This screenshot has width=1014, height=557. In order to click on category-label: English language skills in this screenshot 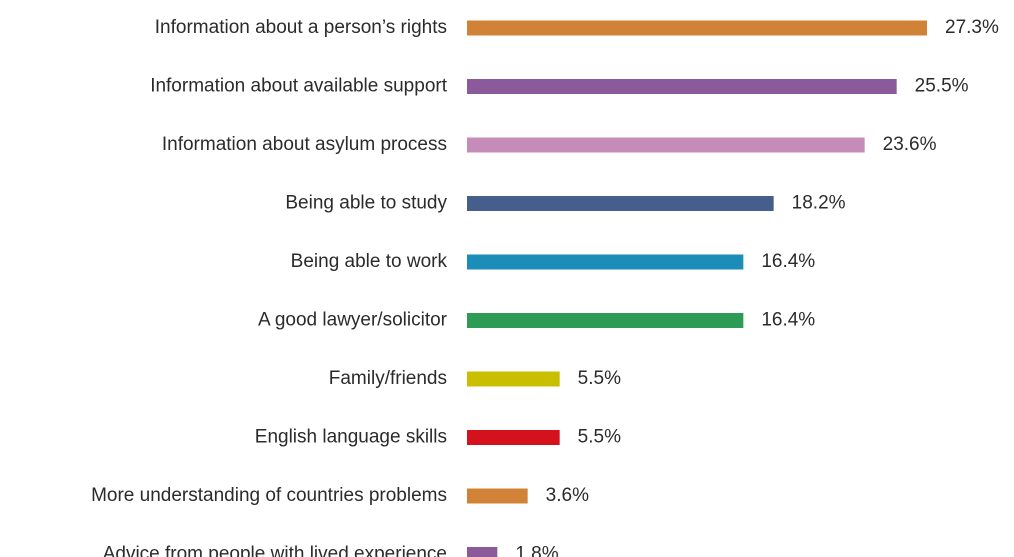, I will do `click(351, 437)`.